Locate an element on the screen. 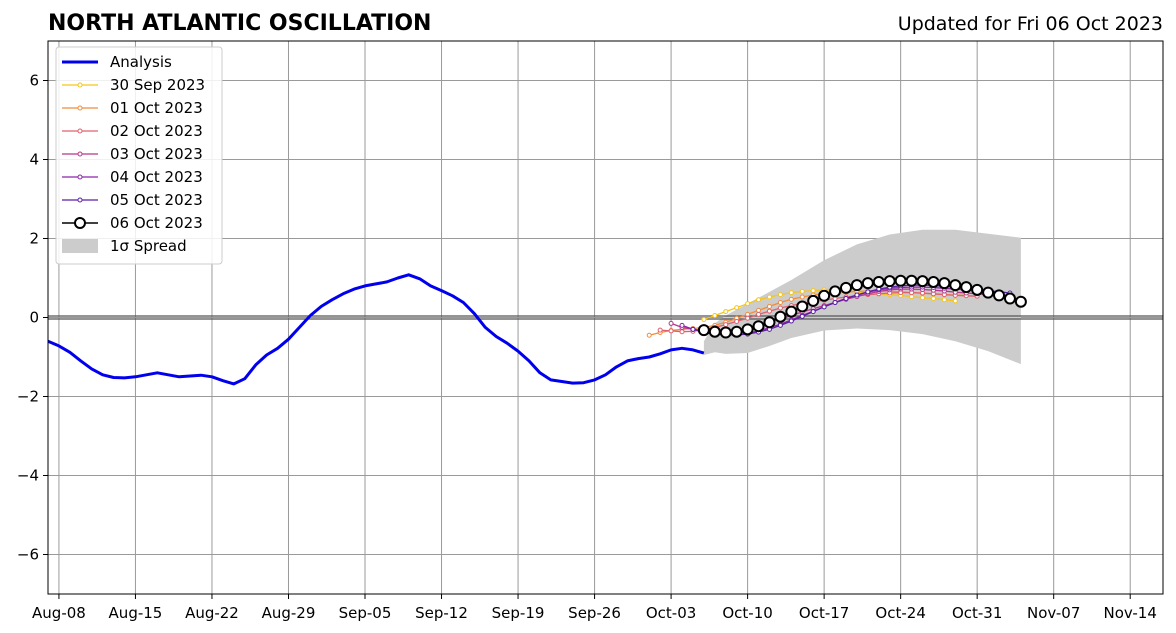 The image size is (1176, 633). legend-label: 06 Oct 2023 is located at coordinates (156, 223).